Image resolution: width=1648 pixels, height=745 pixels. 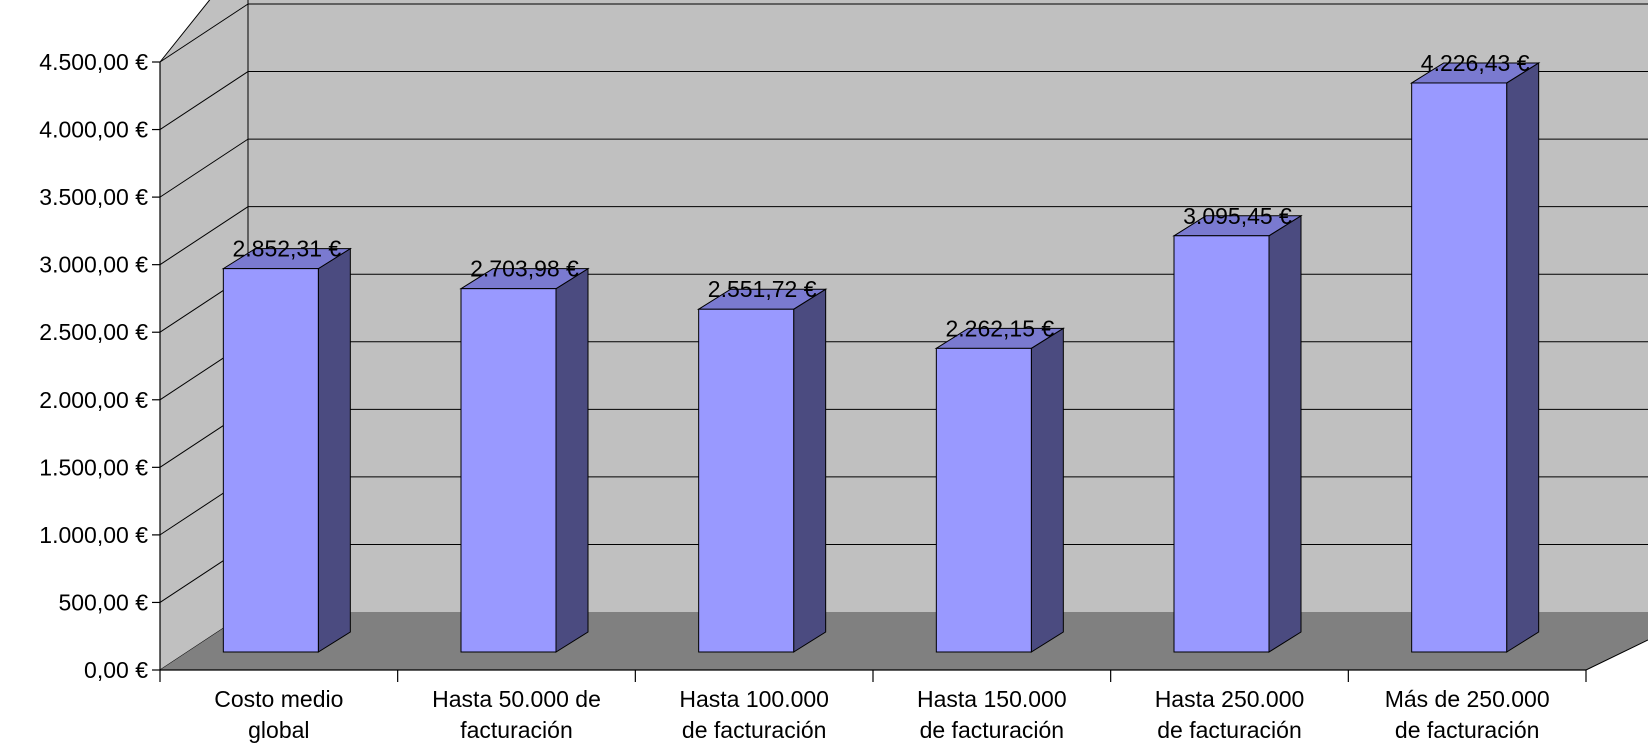 What do you see at coordinates (278, 714) in the screenshot?
I see `category-label: Costo medio global` at bounding box center [278, 714].